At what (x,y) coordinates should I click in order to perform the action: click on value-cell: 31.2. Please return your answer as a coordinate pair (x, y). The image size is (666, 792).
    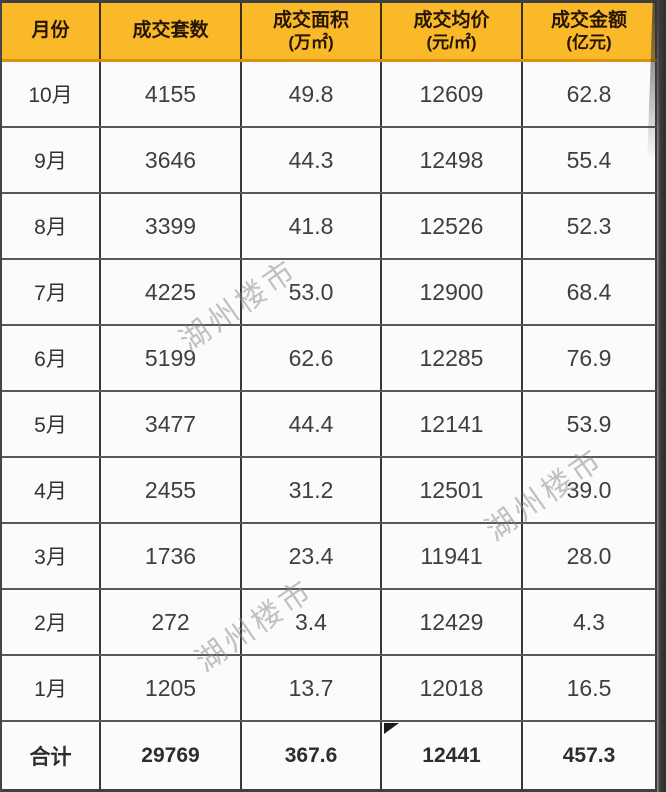
    Looking at the image, I should click on (312, 490).